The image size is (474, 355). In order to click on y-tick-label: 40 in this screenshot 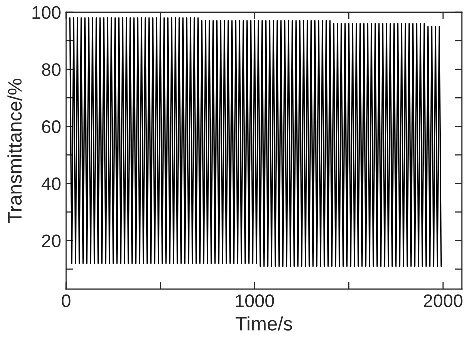, I will do `click(51, 184)`.